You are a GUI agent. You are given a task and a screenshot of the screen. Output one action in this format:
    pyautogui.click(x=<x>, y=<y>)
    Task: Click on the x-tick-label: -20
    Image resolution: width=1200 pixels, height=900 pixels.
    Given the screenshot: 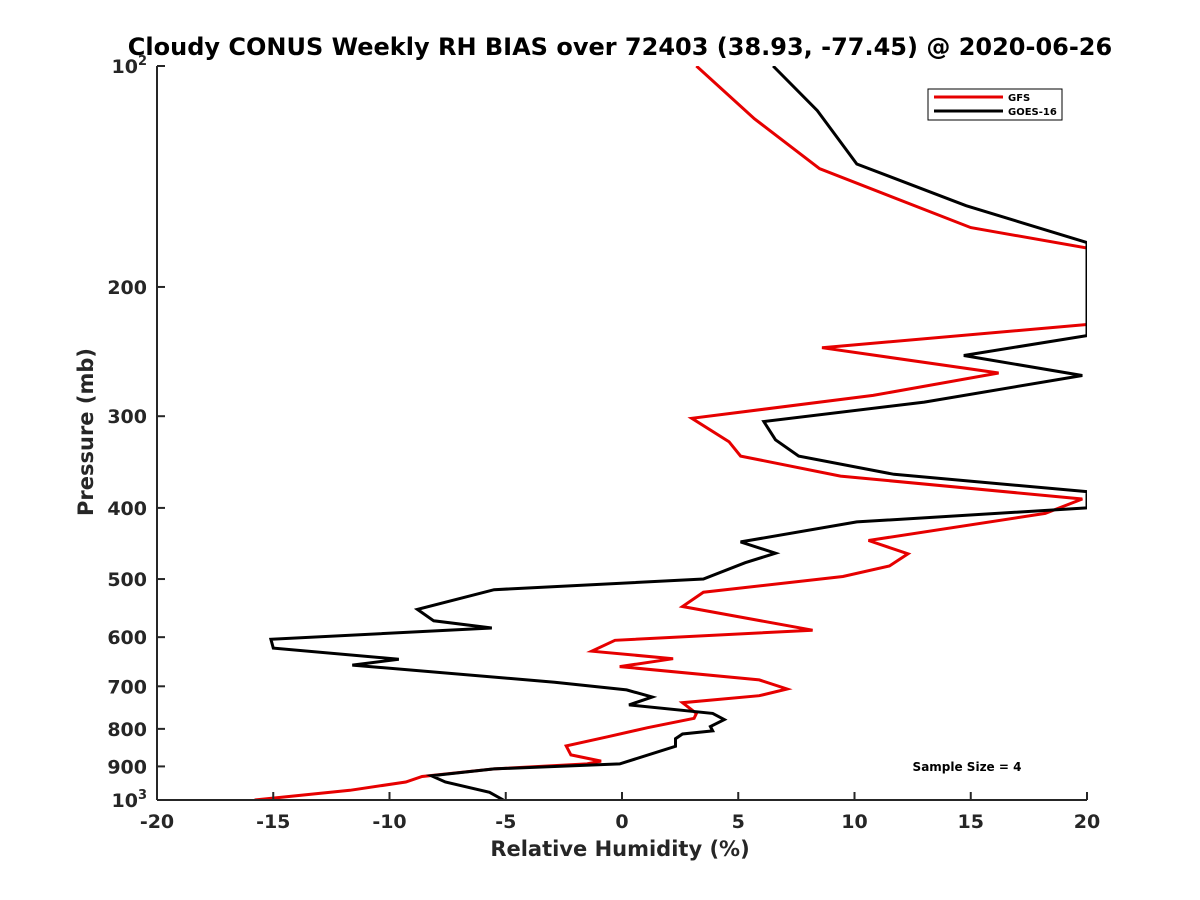 What is the action you would take?
    pyautogui.click(x=157, y=822)
    